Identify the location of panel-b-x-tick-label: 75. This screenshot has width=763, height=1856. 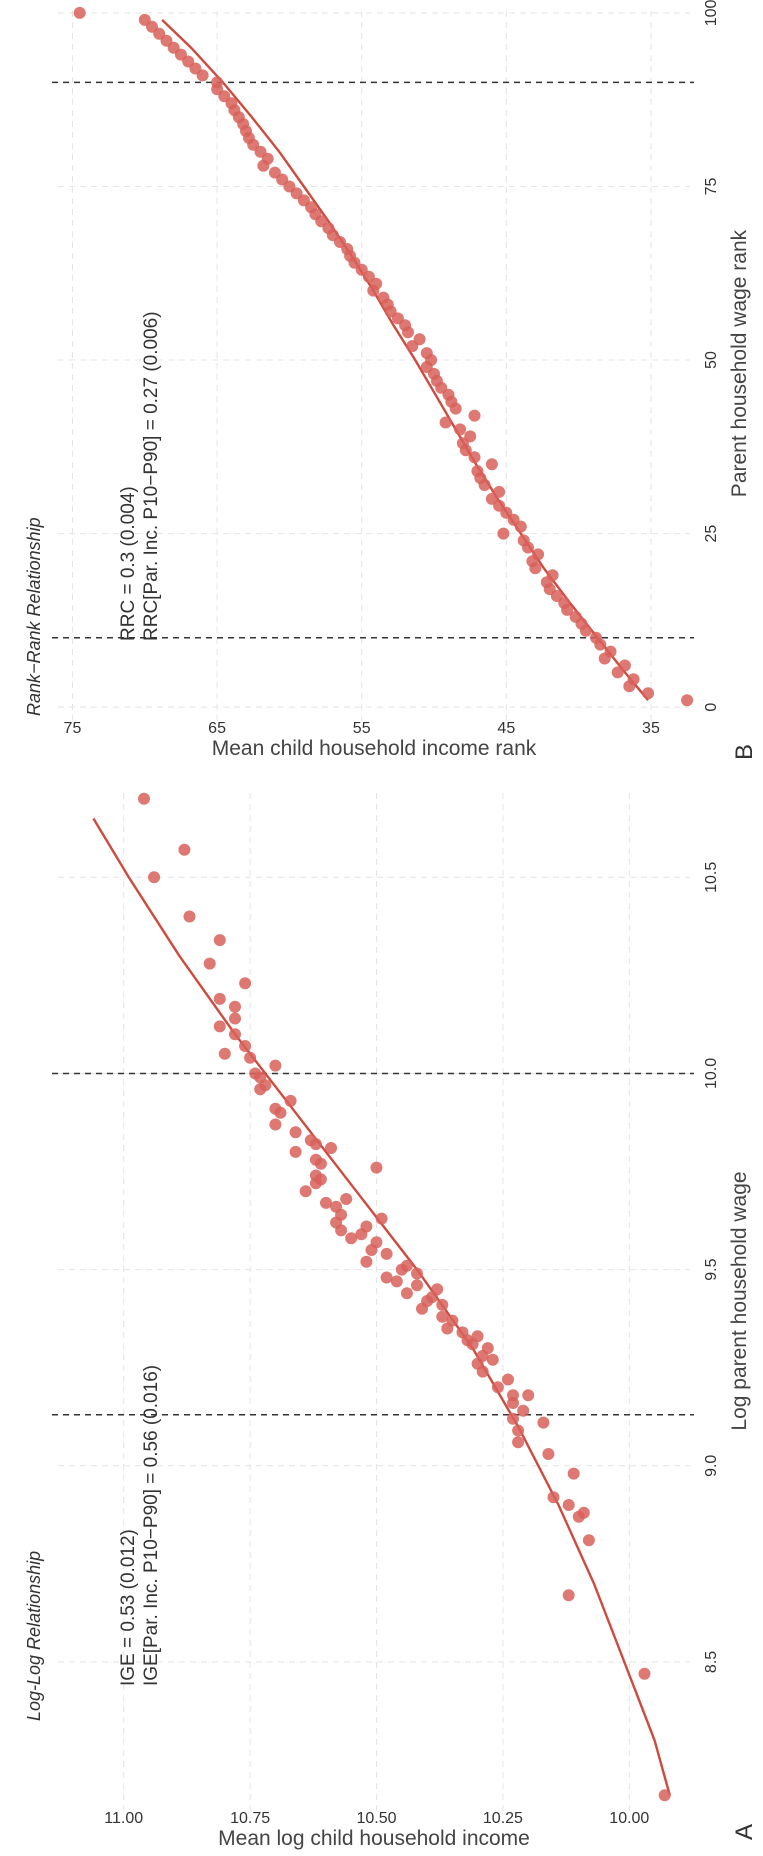
(711, 186).